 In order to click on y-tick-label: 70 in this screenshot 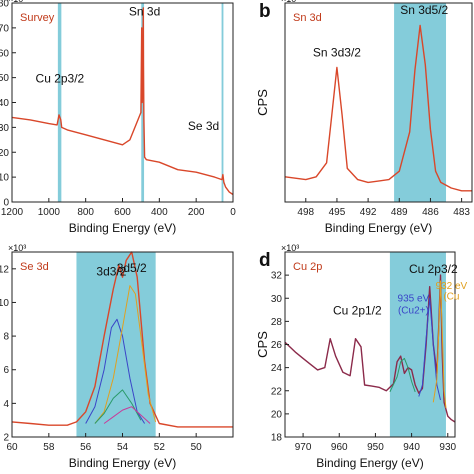, I will do `click(4, 28)`.